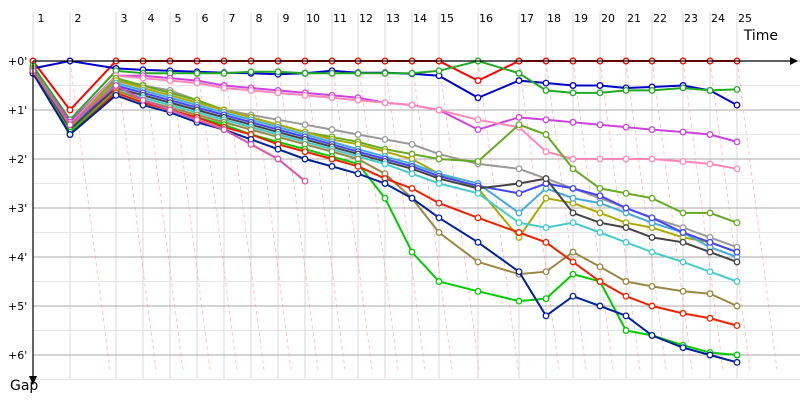 The width and height of the screenshot is (800, 400). I want to click on x-tick-label: 3, so click(124, 18).